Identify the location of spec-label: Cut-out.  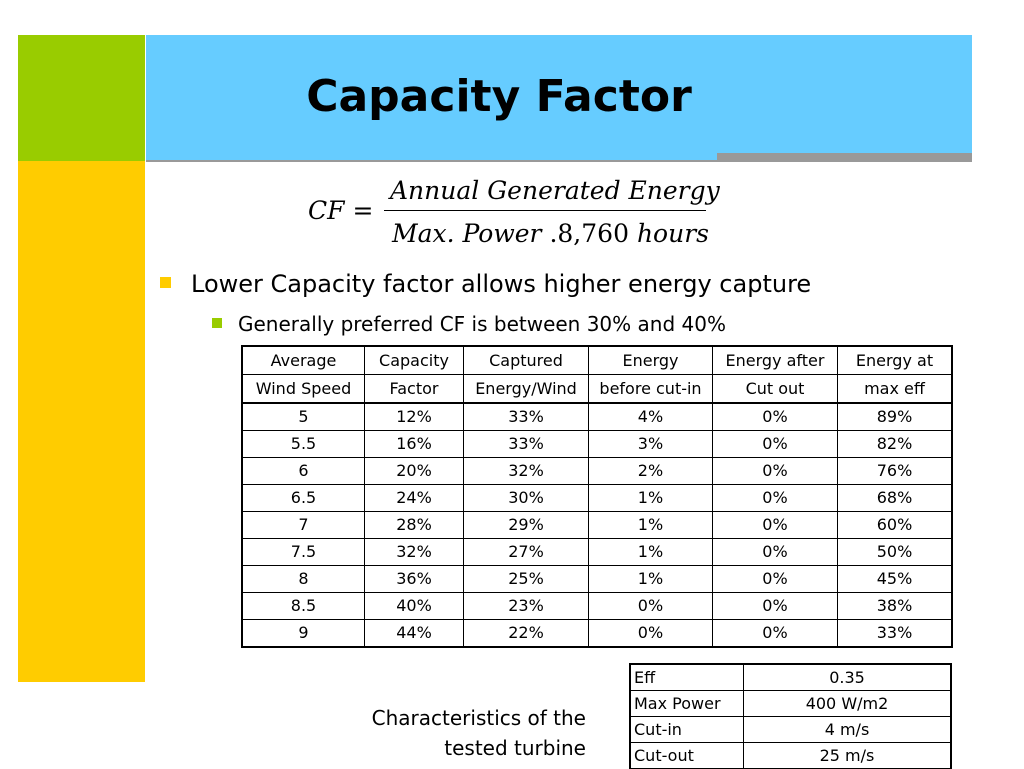
(686, 755).